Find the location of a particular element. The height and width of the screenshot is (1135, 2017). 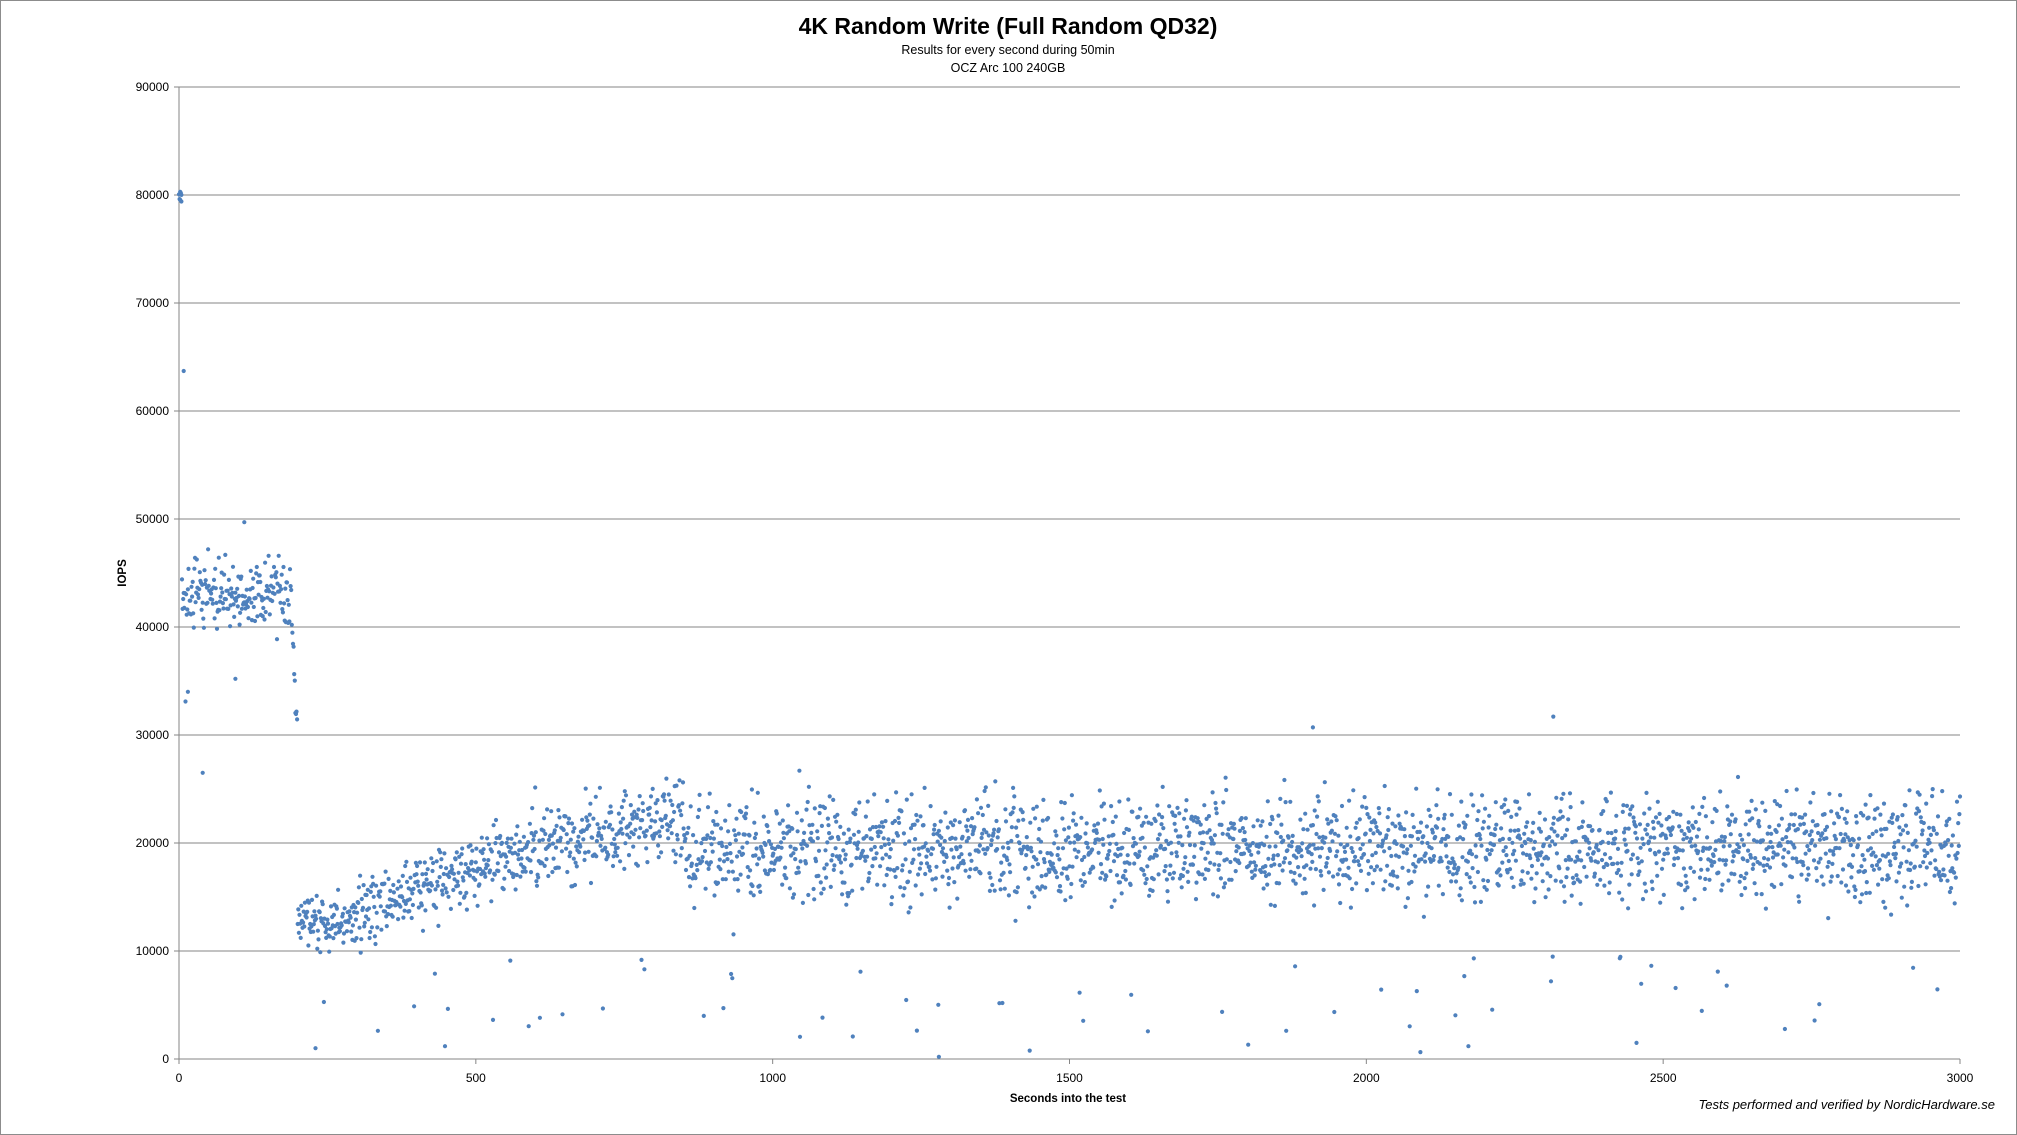

chart-subtitle-line-1: Results for every second during 50min is located at coordinates (1007, 50).